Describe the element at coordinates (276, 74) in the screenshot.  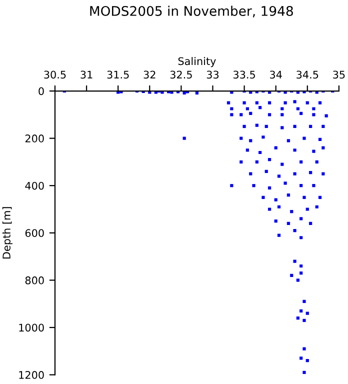
I see `x-tick-label: 34` at that location.